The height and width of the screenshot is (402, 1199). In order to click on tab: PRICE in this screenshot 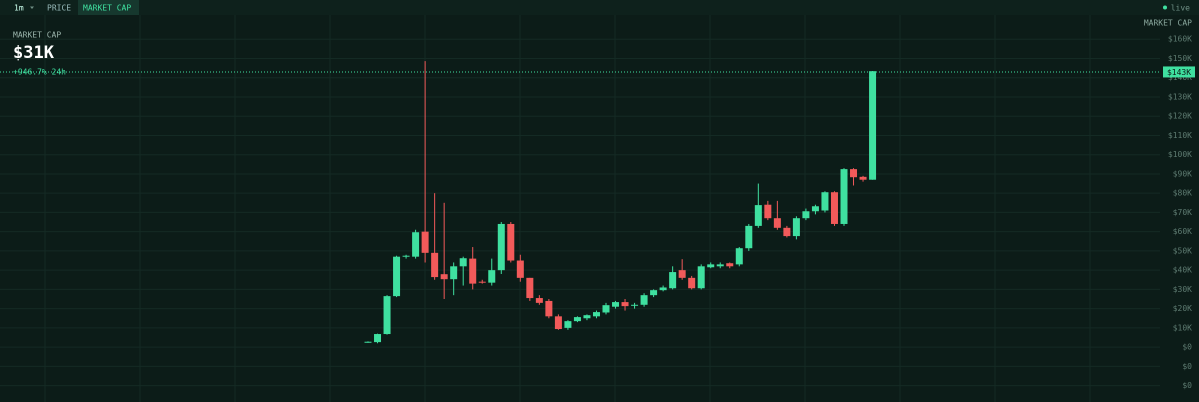, I will do `click(59, 8)`.